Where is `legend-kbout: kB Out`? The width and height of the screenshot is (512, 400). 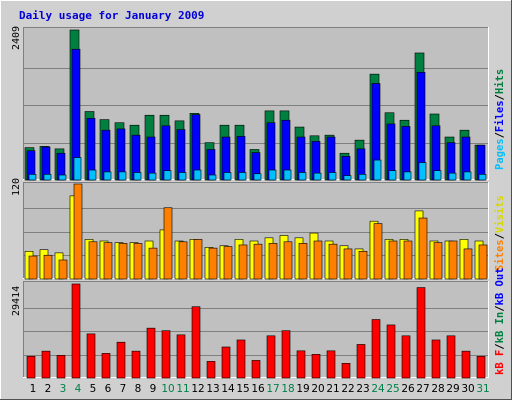 legend-kbout: kB Out is located at coordinates (500, 287).